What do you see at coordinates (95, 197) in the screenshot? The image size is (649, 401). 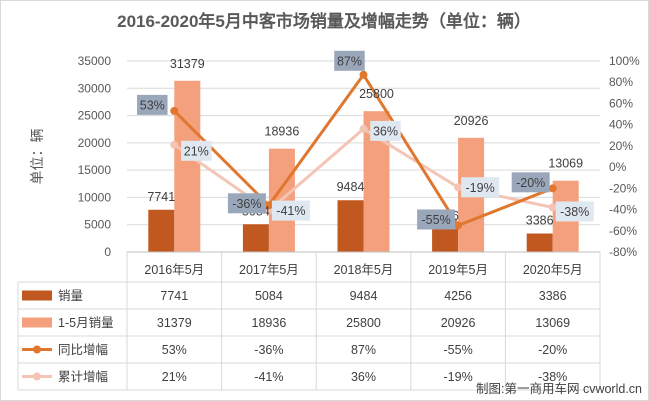 I see `y-tick-label: 10000` at bounding box center [95, 197].